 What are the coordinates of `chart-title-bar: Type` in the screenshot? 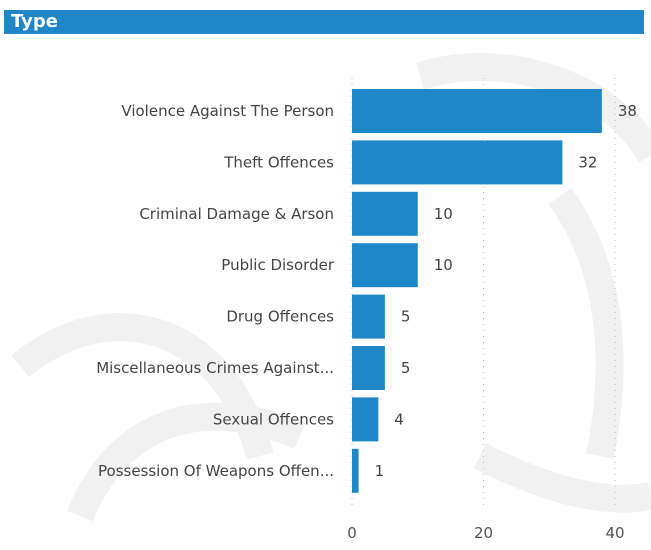 It's located at (324, 22).